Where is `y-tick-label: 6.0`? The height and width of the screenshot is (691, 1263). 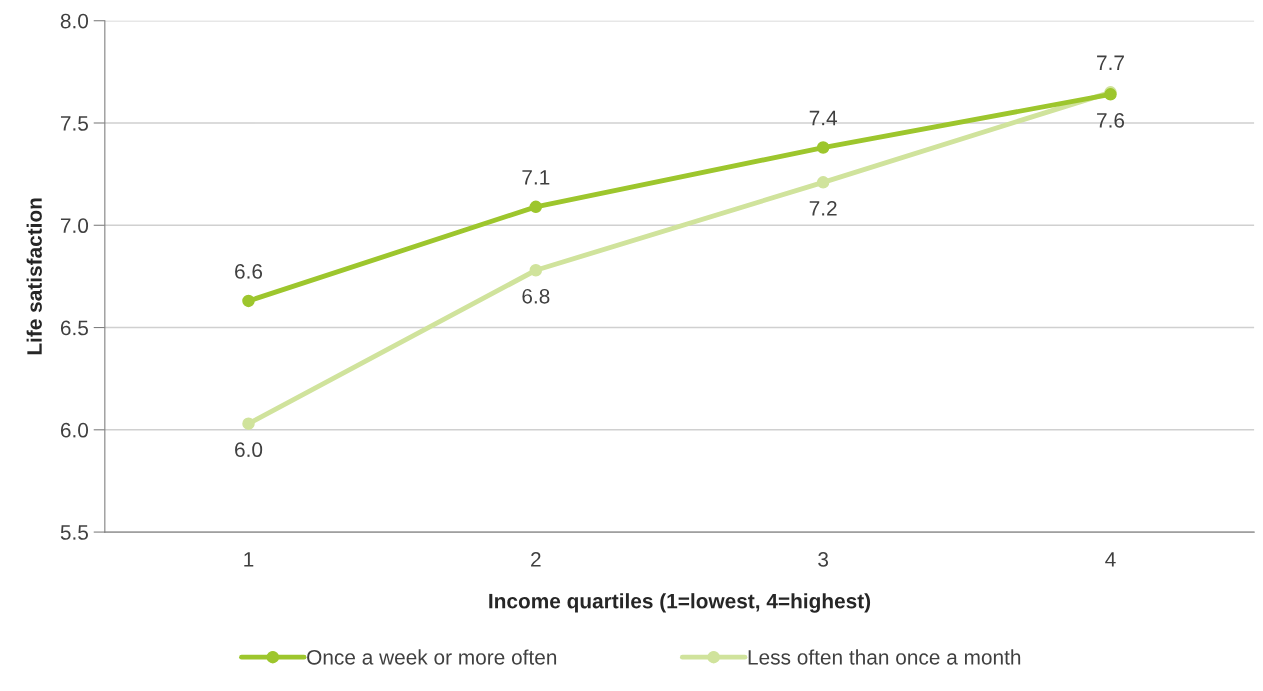
y-tick-label: 6.0 is located at coordinates (74, 430).